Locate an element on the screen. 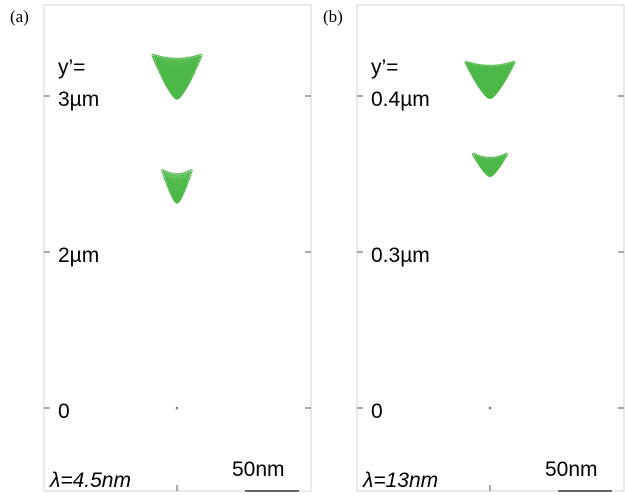 The width and height of the screenshot is (625, 495). panel-b-y-prefix: y’= is located at coordinates (384, 67).